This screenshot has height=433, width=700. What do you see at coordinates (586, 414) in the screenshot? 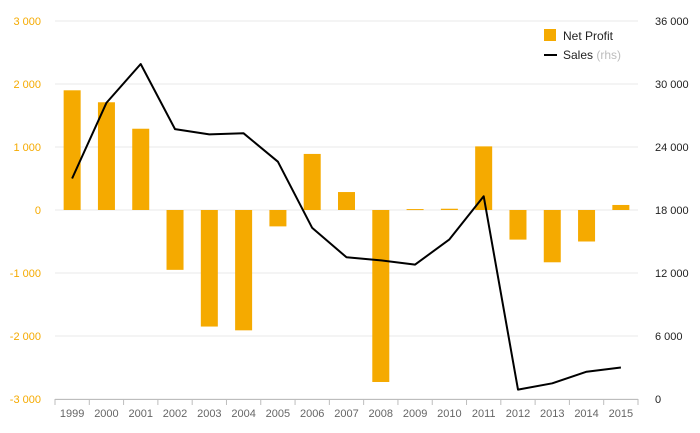
I see `x-tick-label: 2014` at bounding box center [586, 414].